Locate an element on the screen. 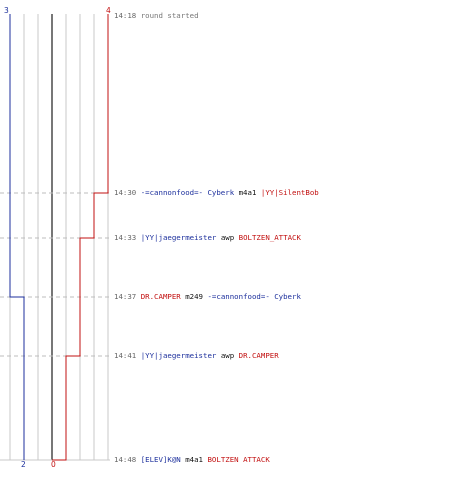 This screenshot has height=500, width=450. victim-name: DR.CAMPER is located at coordinates (258, 355).